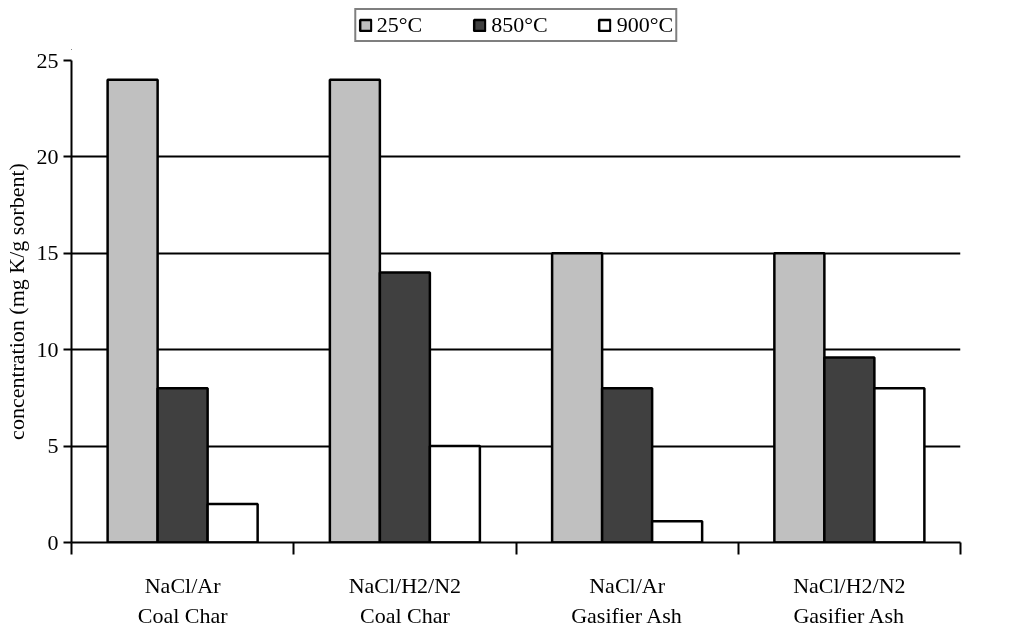 The width and height of the screenshot is (1009, 644). I want to click on y-tick-label: 5, so click(53, 446).